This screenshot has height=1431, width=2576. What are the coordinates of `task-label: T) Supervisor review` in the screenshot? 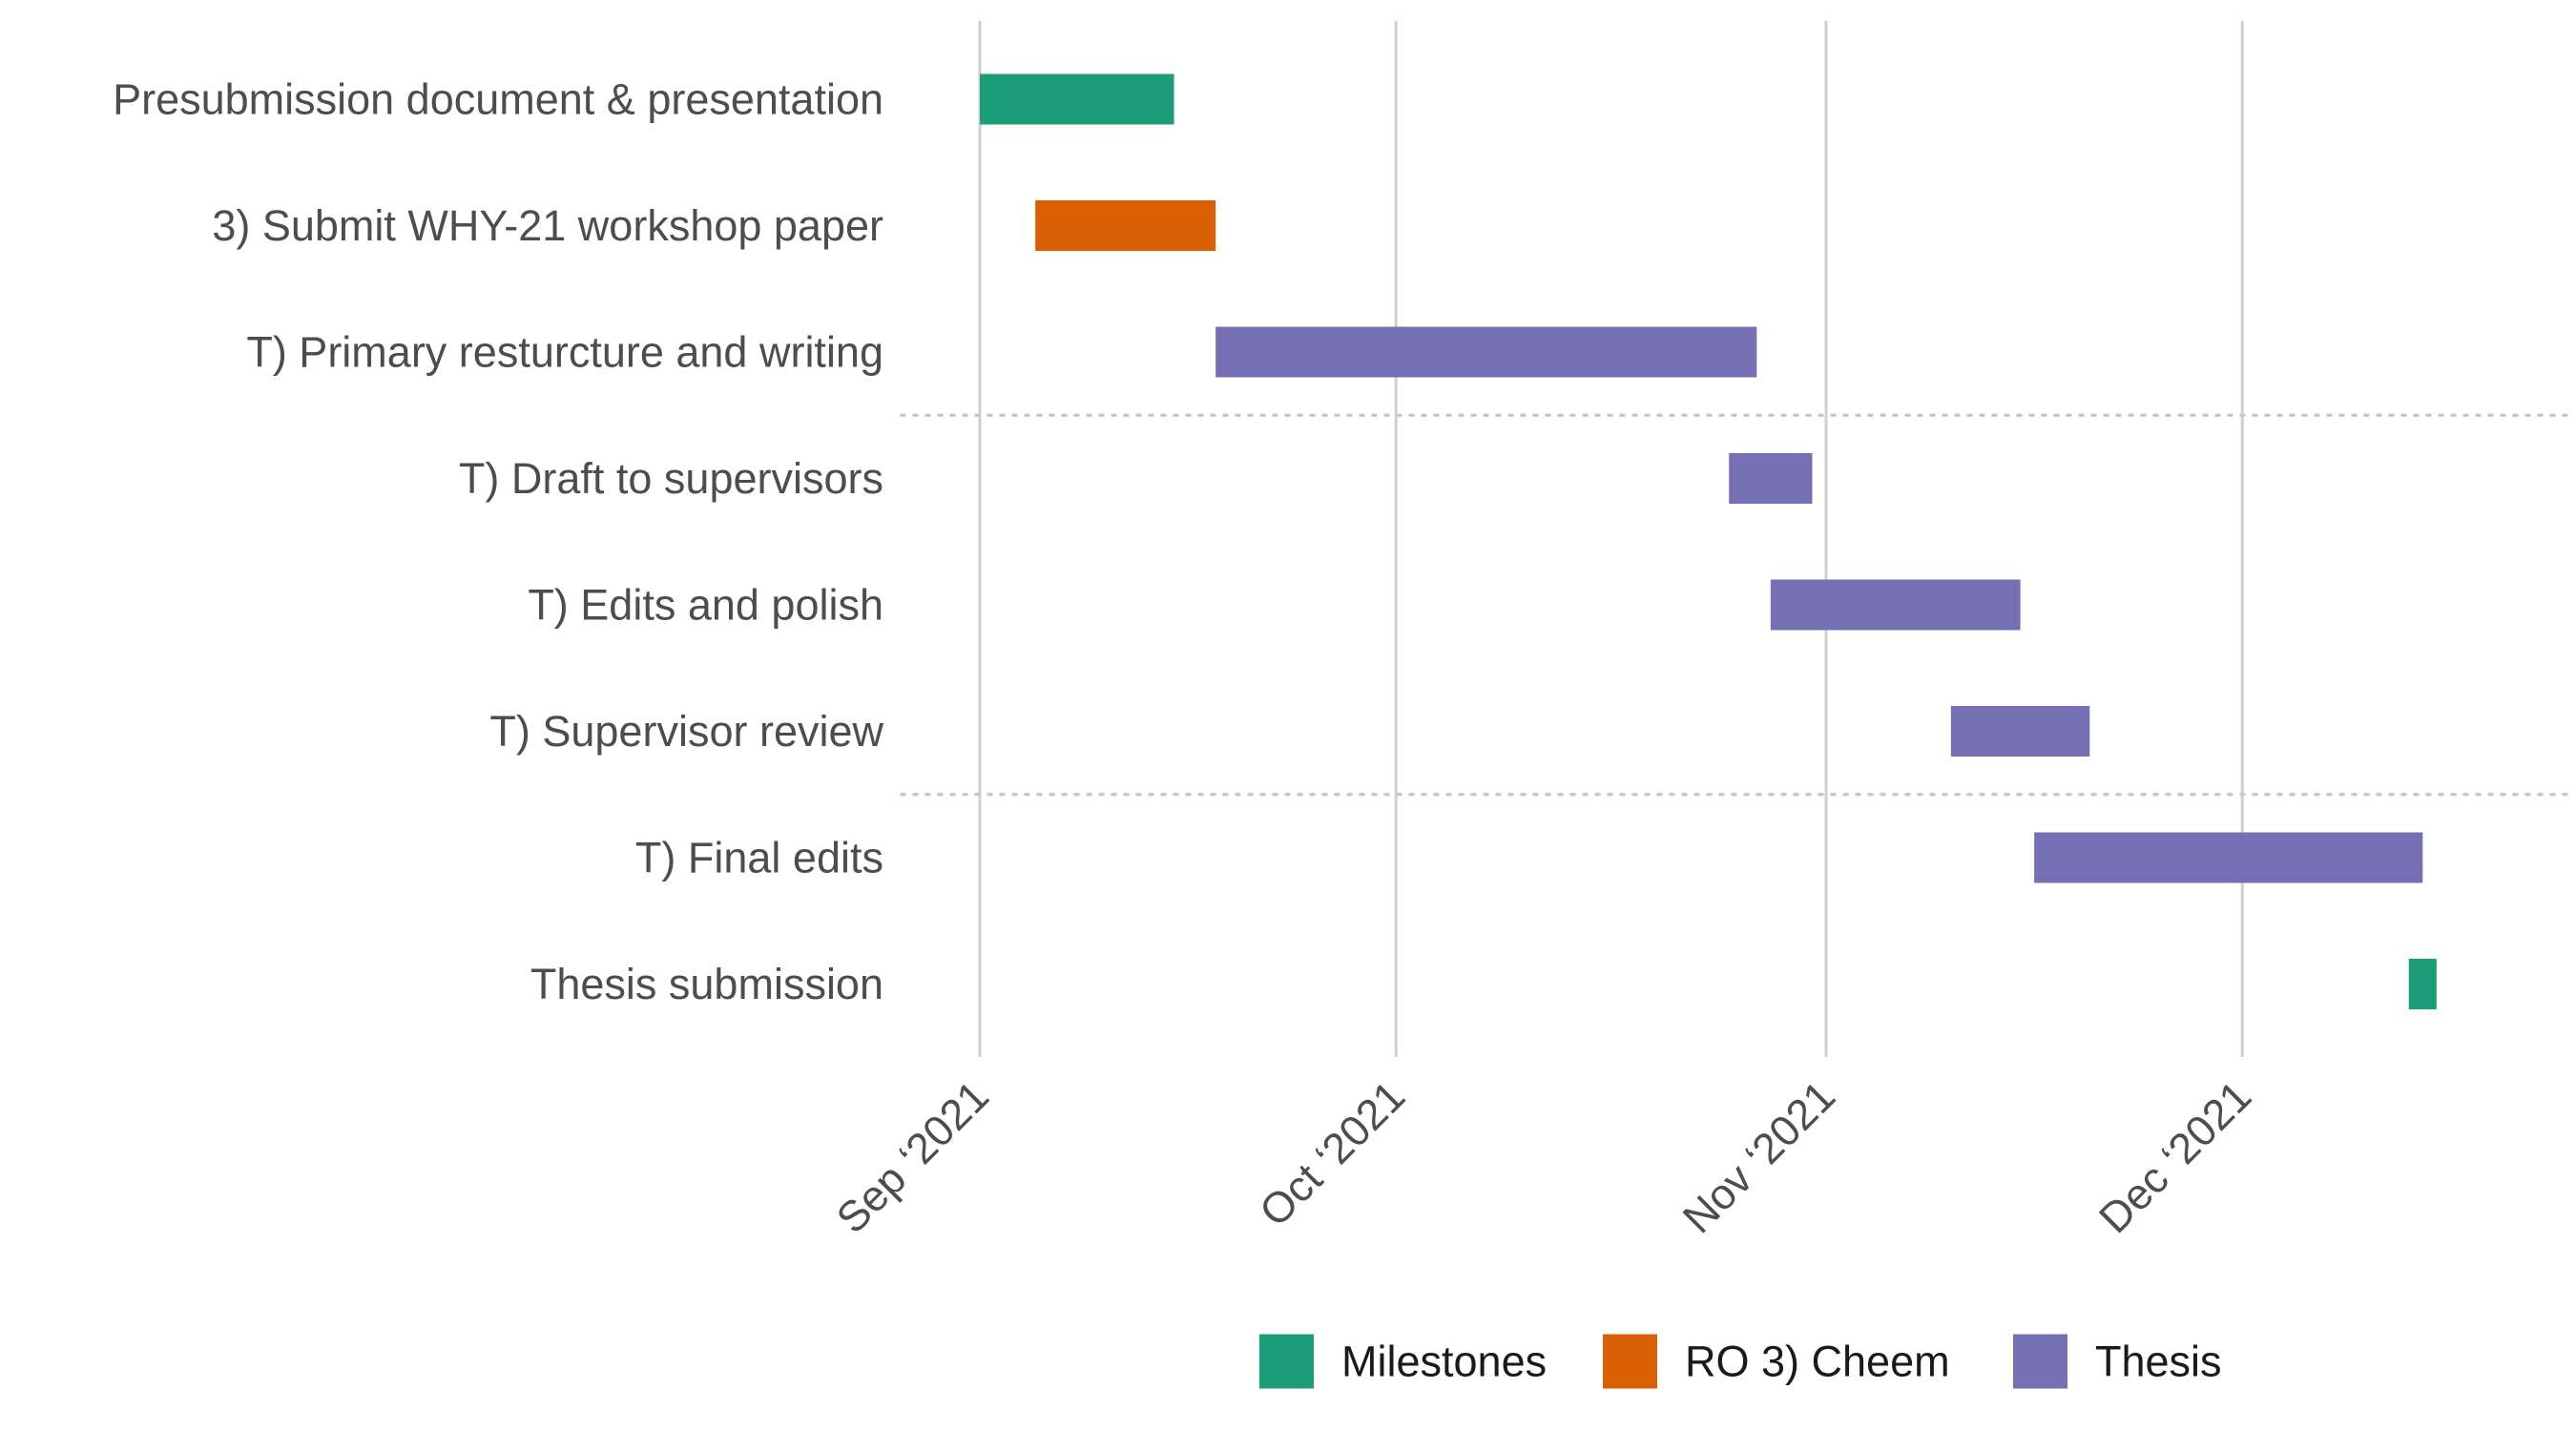 It's located at (686, 731).